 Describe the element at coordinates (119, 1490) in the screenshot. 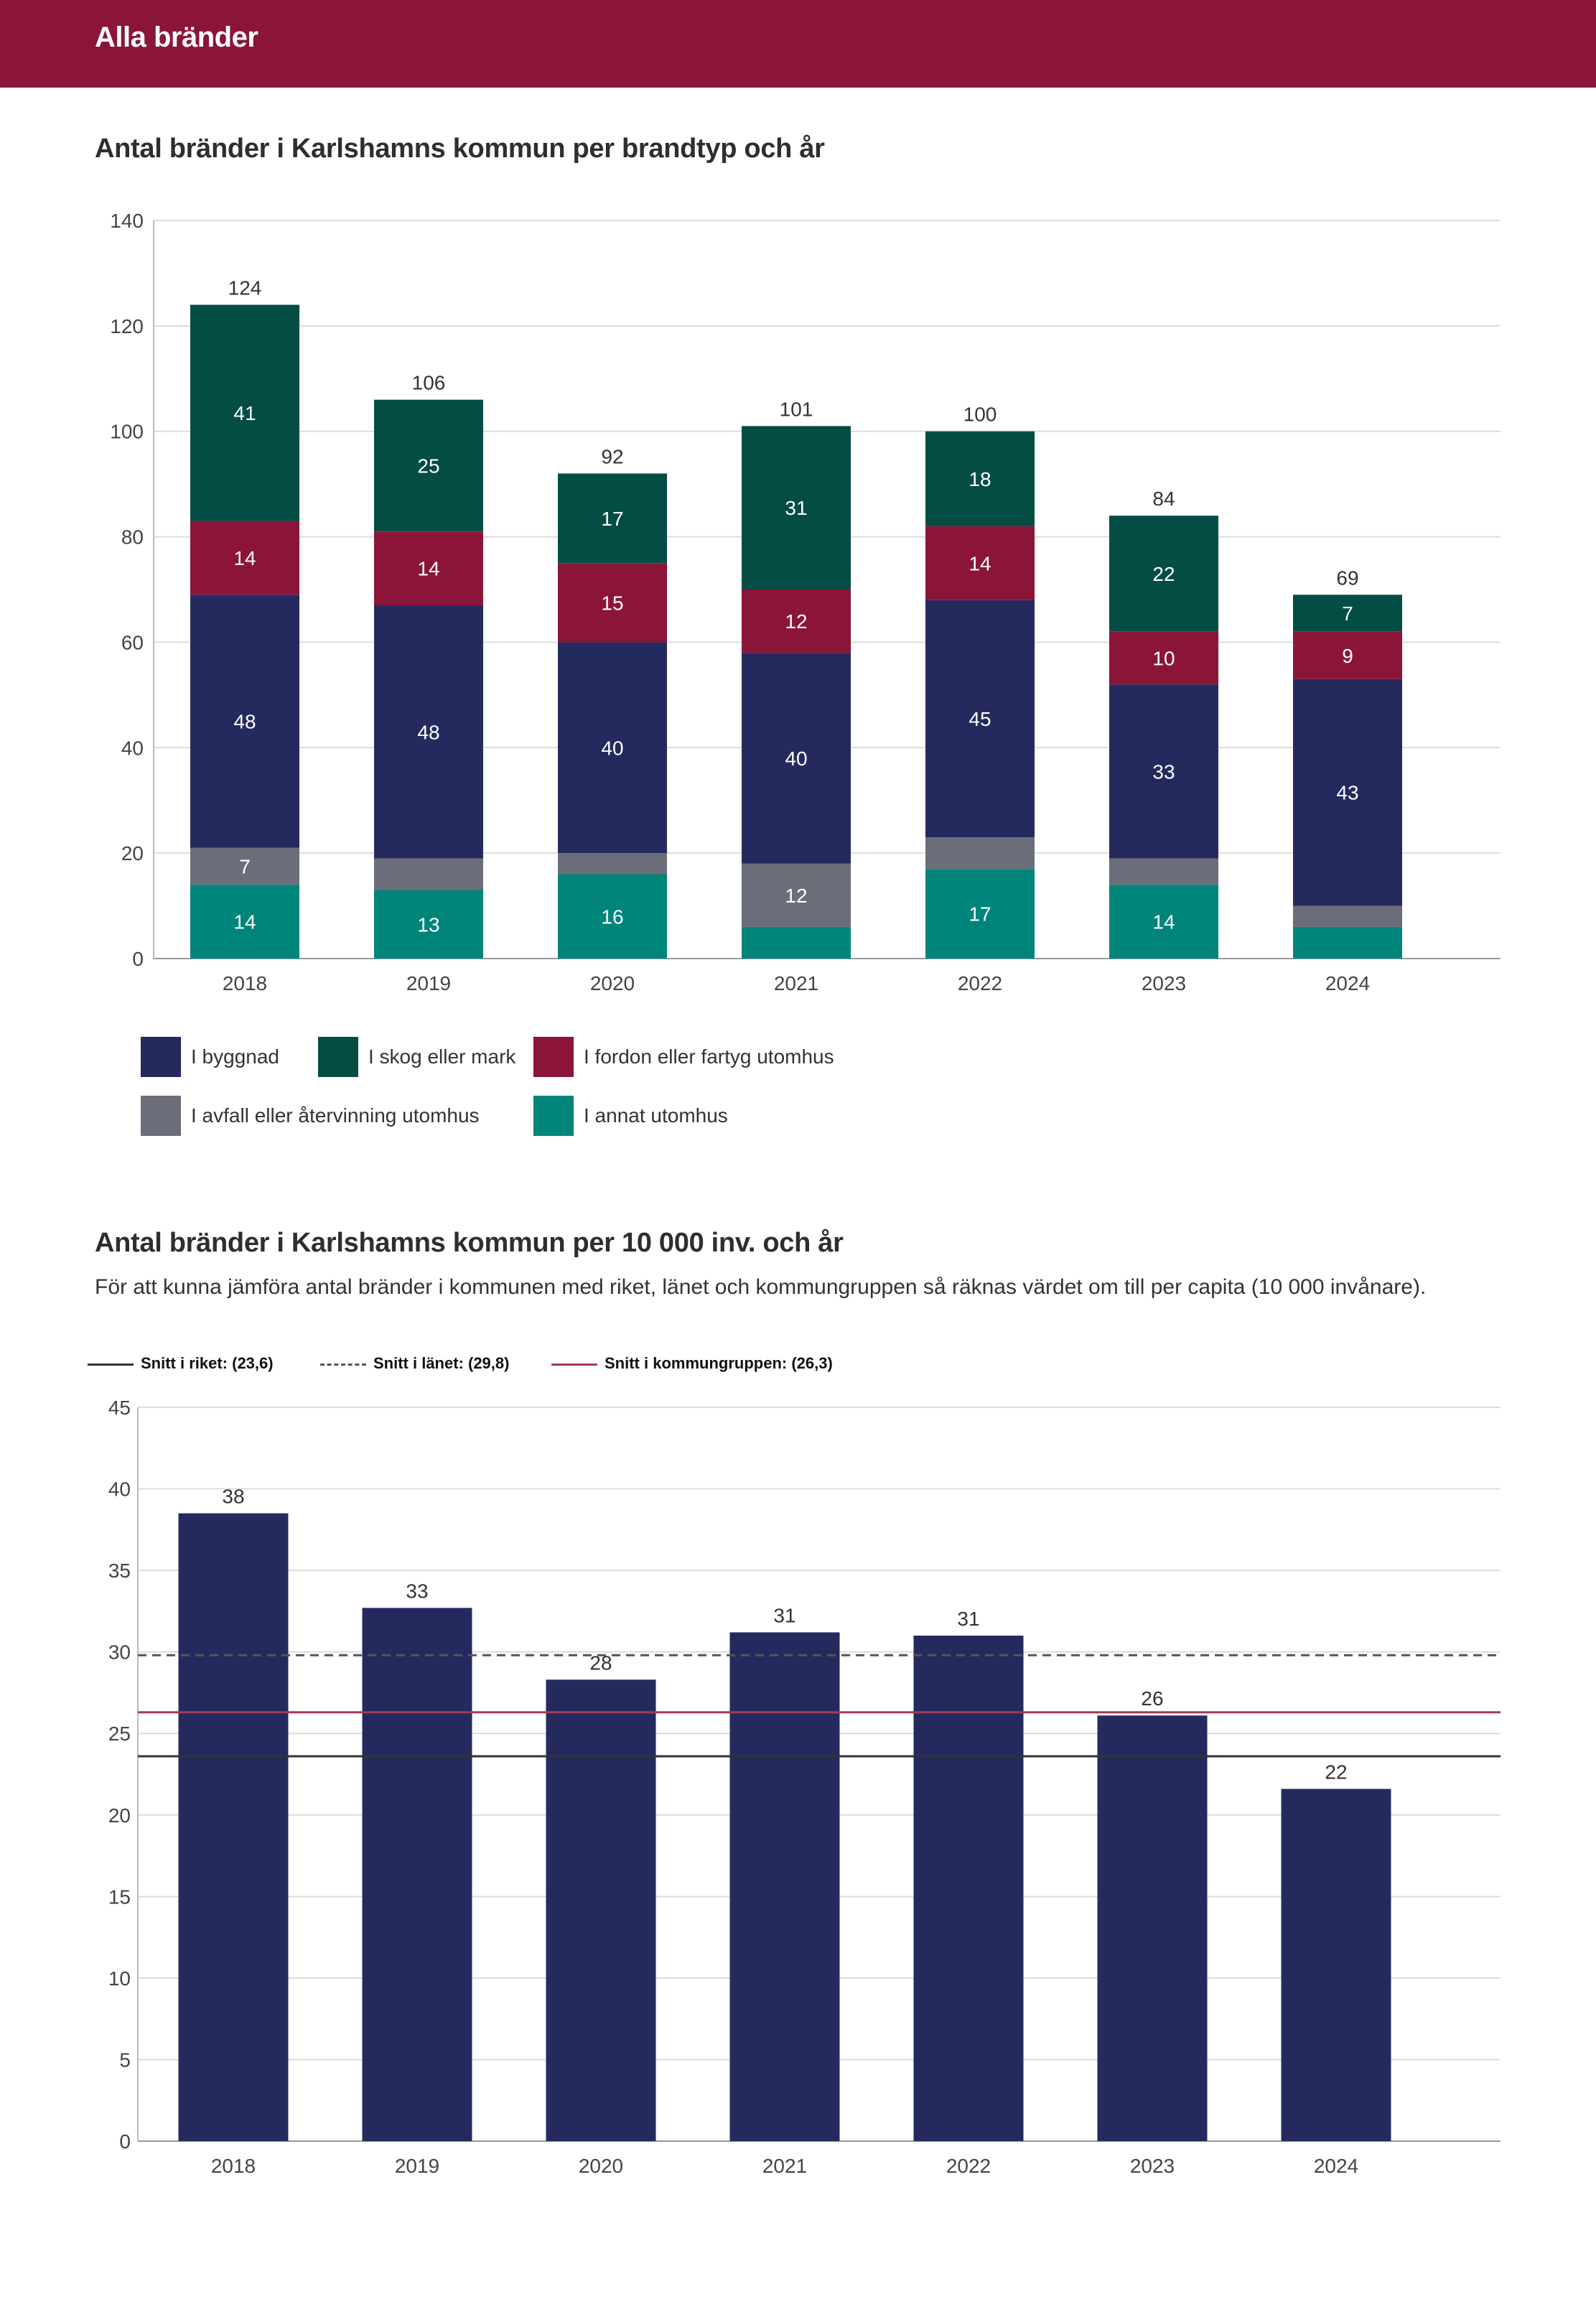

I see `y-tick-label: 40` at that location.